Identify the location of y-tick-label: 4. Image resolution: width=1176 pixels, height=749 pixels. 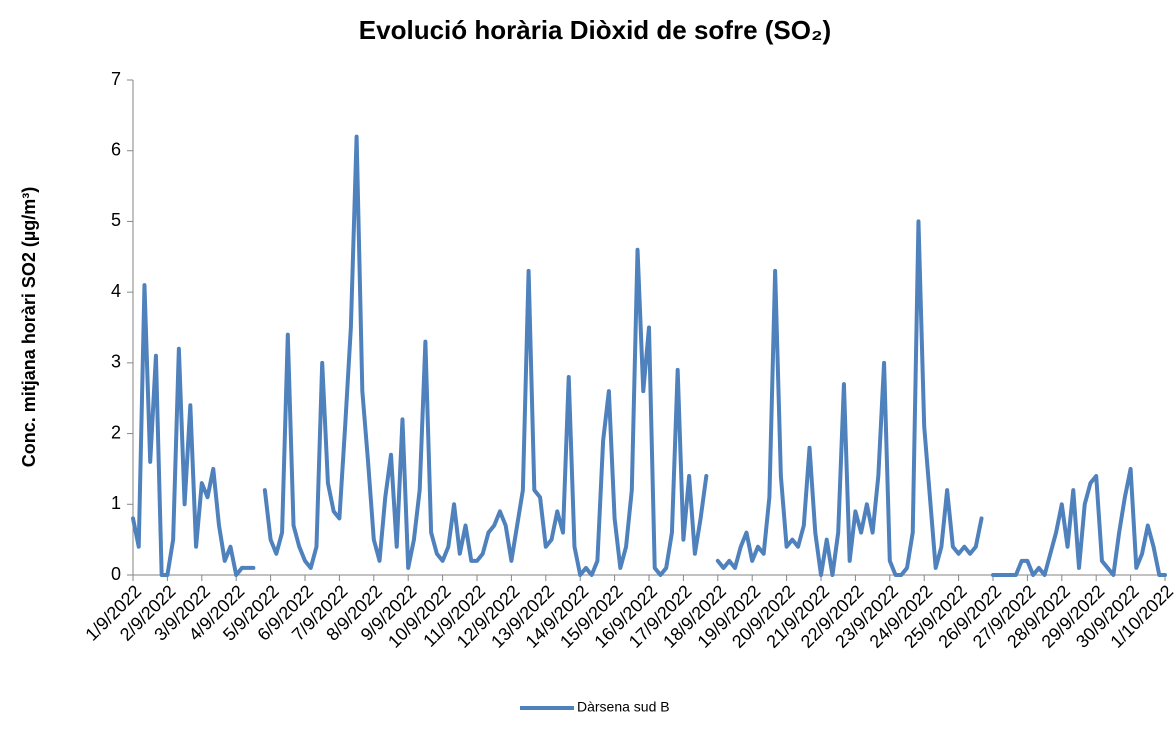
(116, 291).